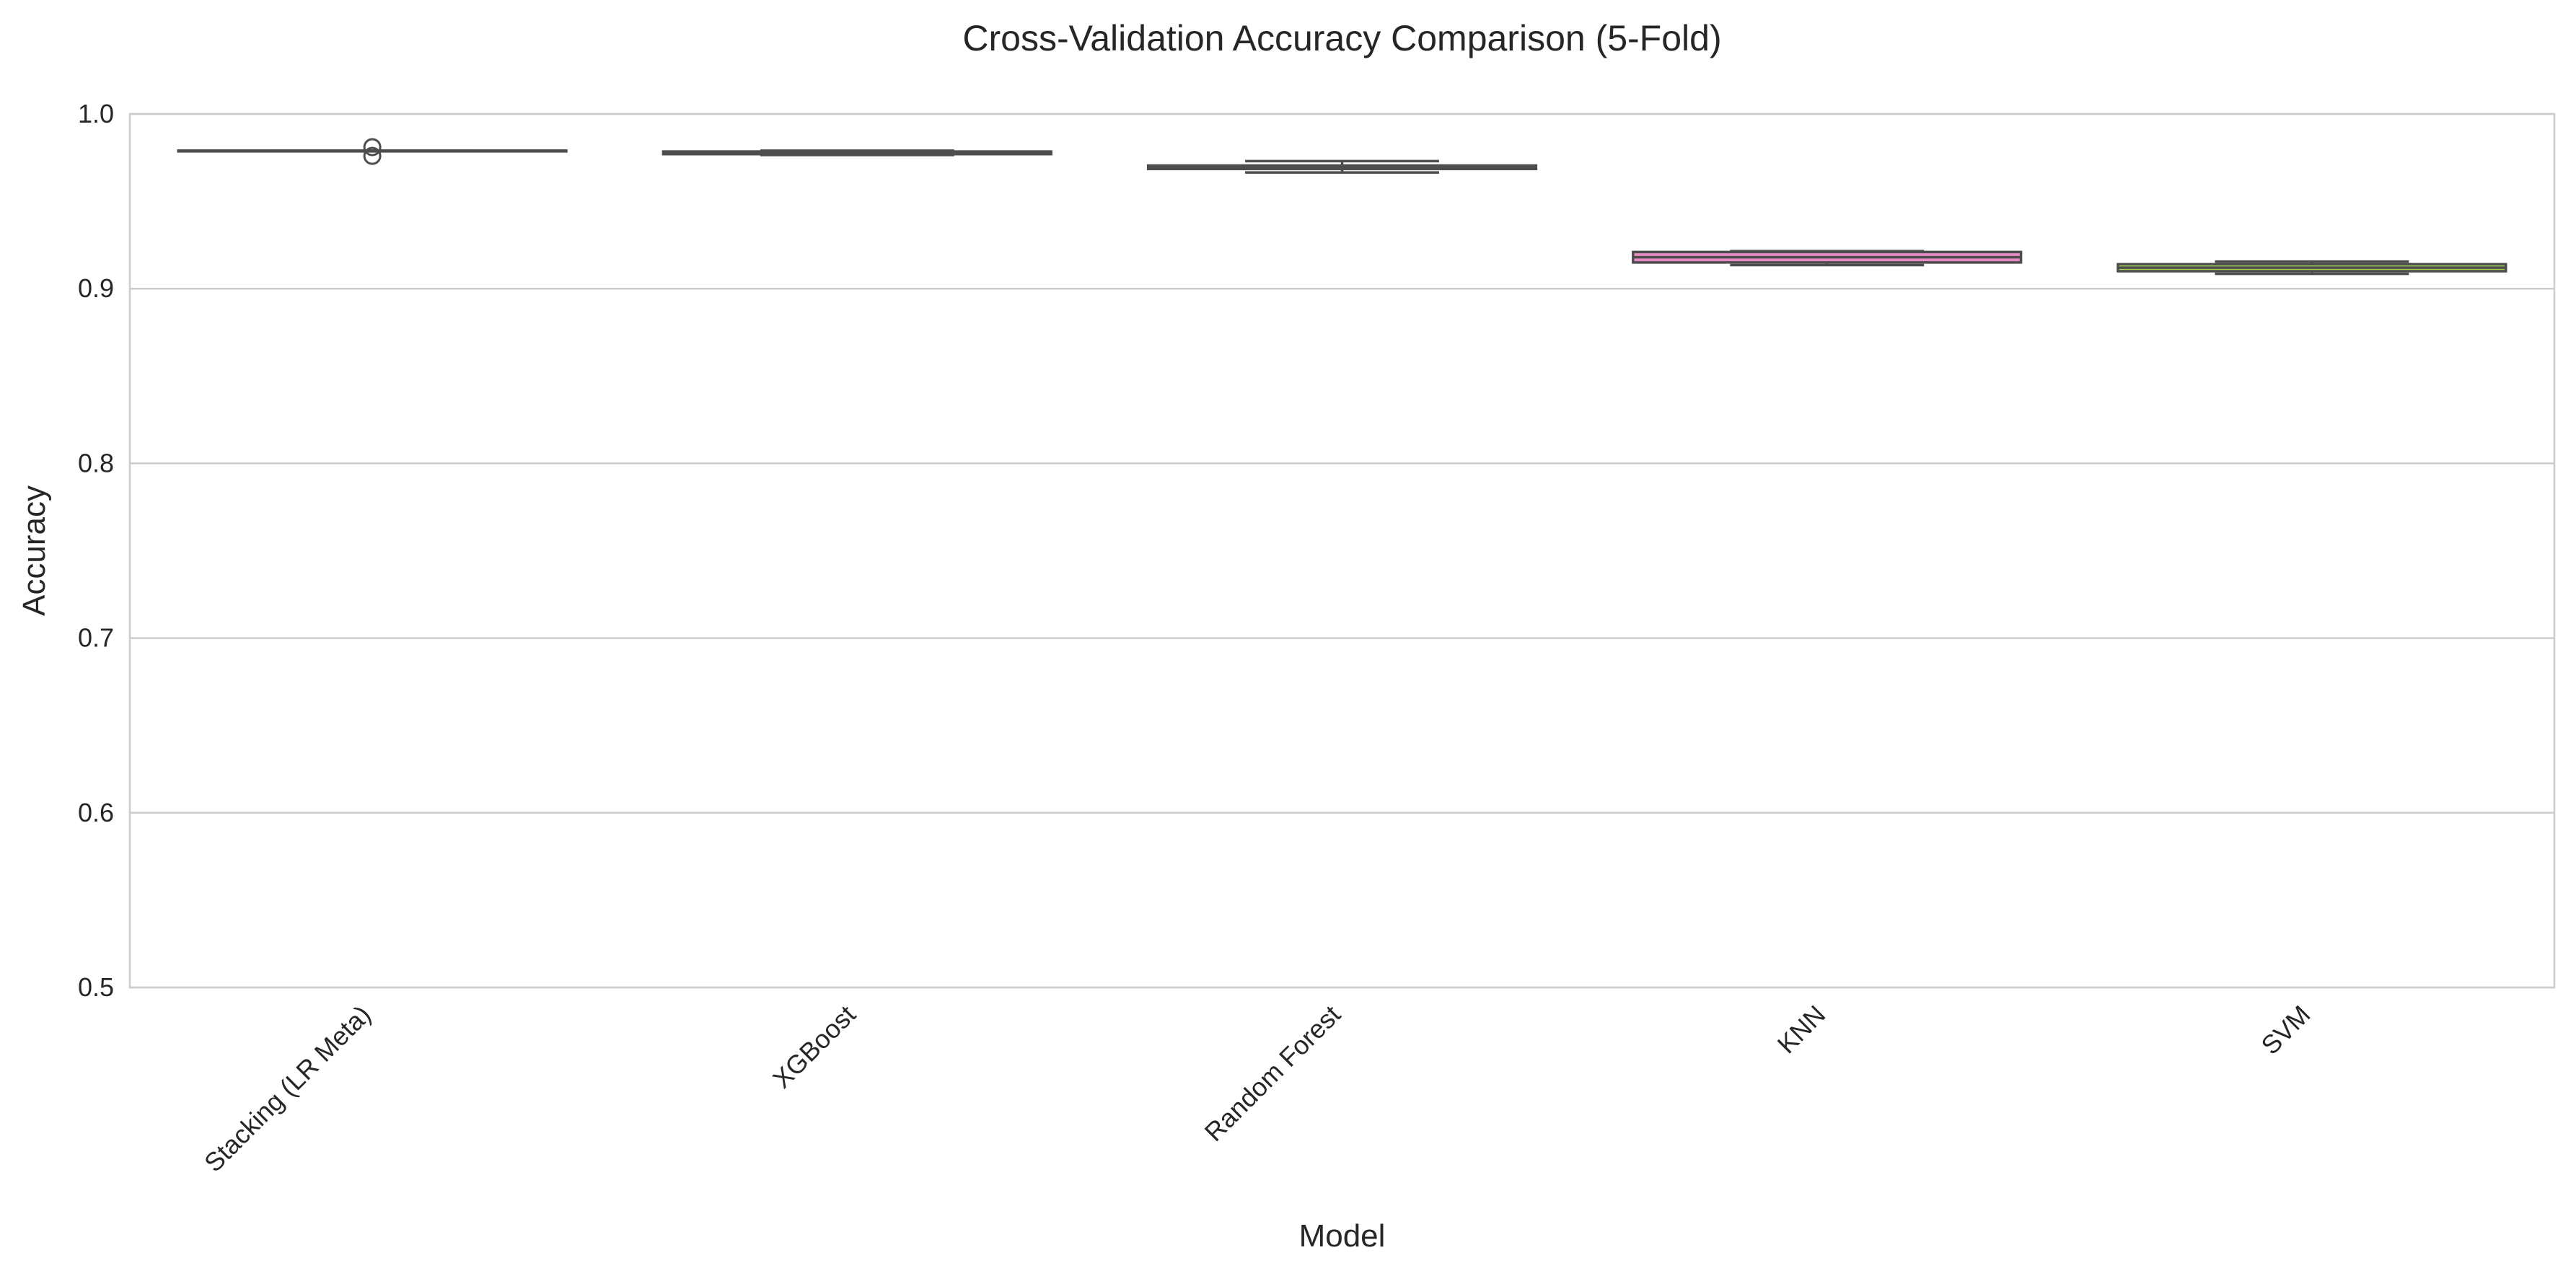 The height and width of the screenshot is (1276, 2576). I want to click on y-tick-label: 0.8, so click(96, 463).